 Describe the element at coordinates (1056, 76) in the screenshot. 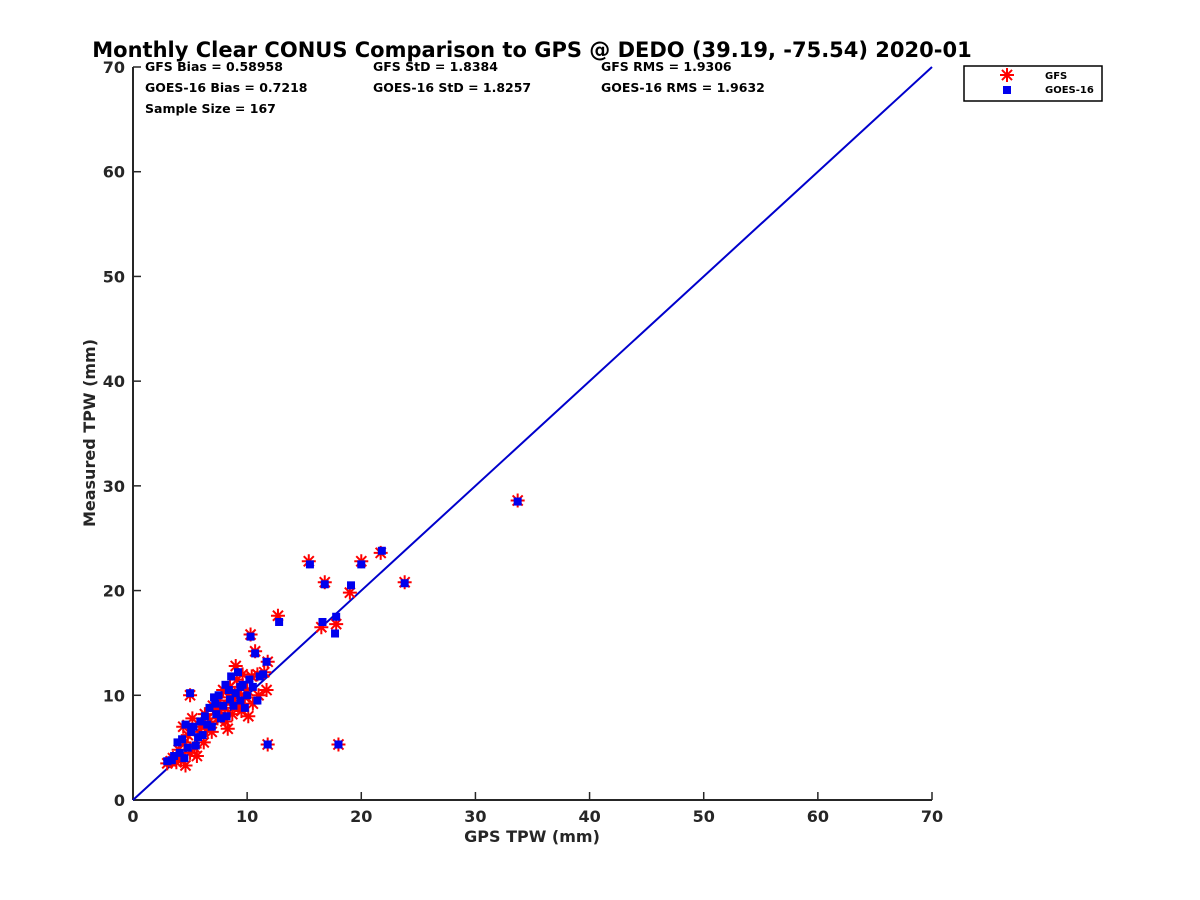

I see `legend-gfs-label: GFS` at that location.